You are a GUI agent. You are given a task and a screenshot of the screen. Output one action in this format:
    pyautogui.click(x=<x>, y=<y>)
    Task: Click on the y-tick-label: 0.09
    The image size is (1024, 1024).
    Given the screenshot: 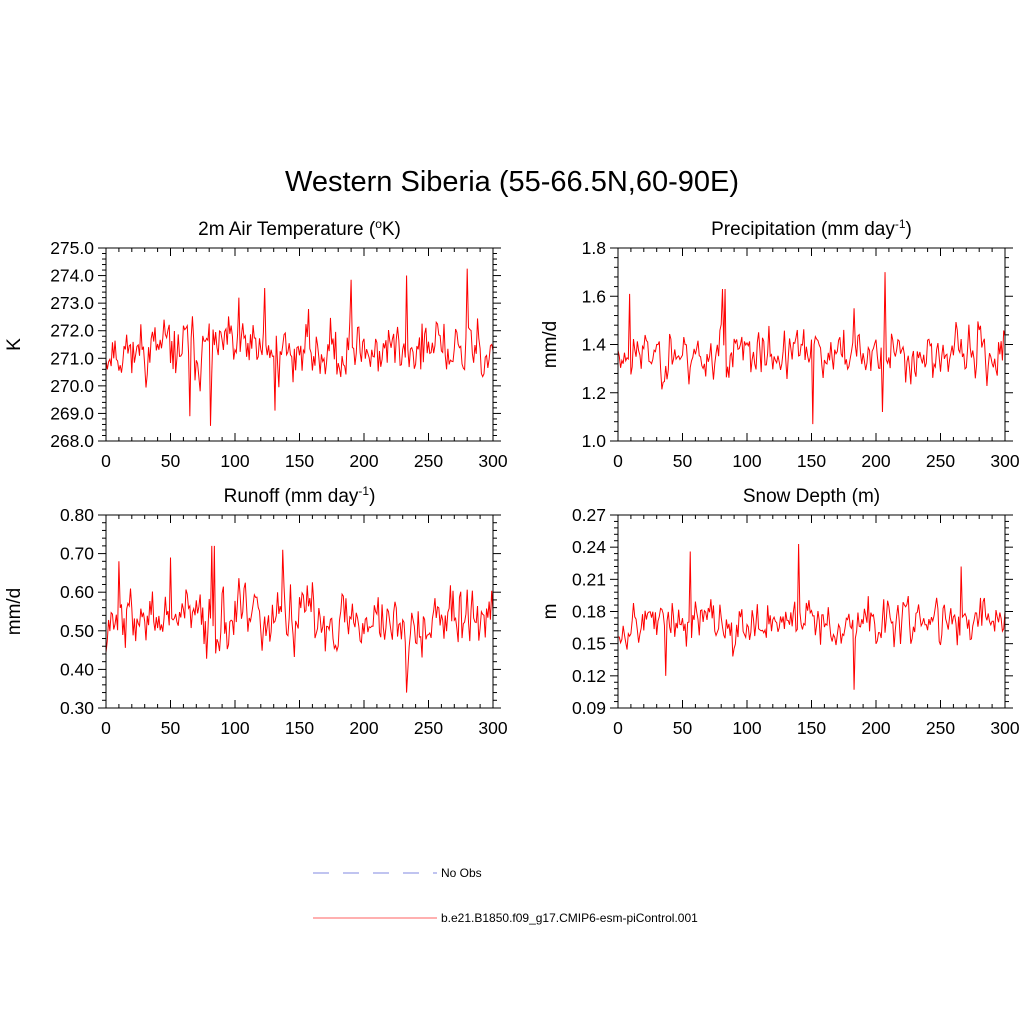 What is the action you would take?
    pyautogui.click(x=589, y=708)
    